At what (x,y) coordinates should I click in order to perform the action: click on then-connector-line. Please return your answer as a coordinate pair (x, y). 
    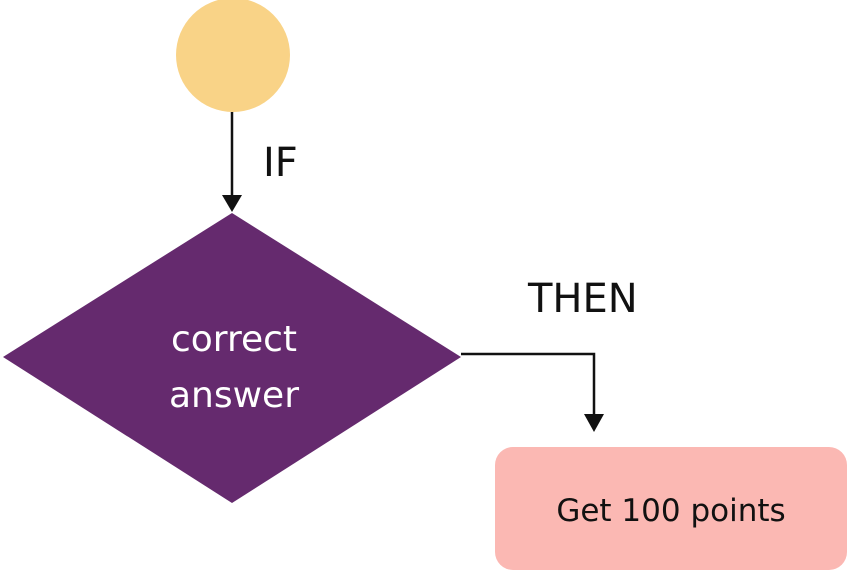
    Looking at the image, I should click on (528, 383).